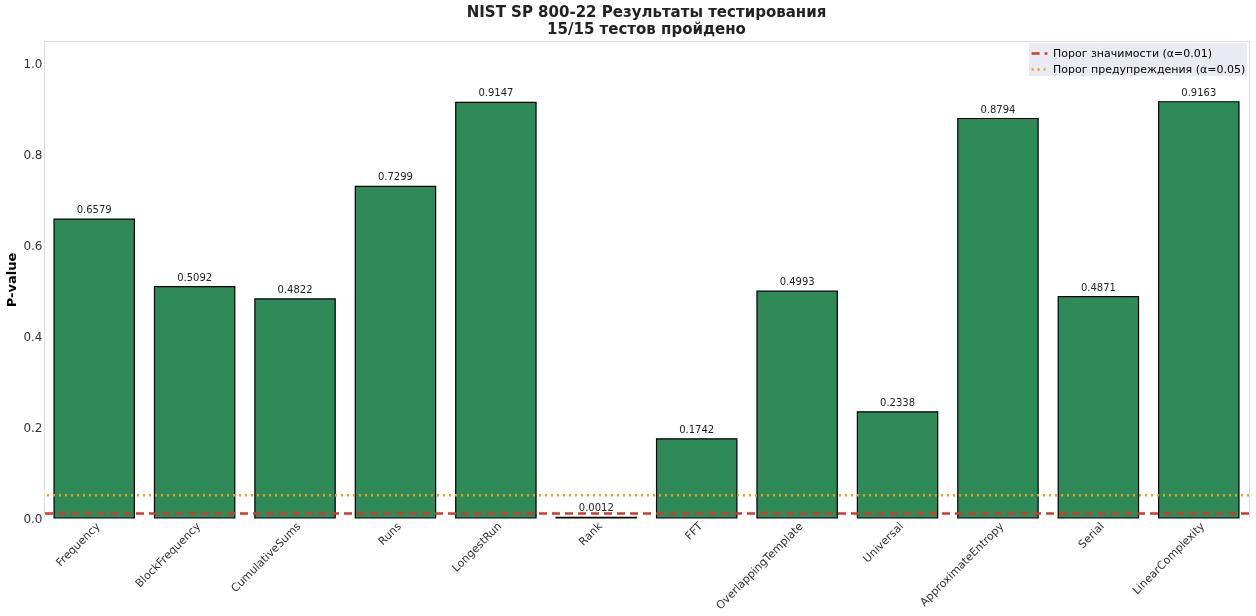  What do you see at coordinates (1098, 287) in the screenshot?
I see `data-label: 0.4871` at bounding box center [1098, 287].